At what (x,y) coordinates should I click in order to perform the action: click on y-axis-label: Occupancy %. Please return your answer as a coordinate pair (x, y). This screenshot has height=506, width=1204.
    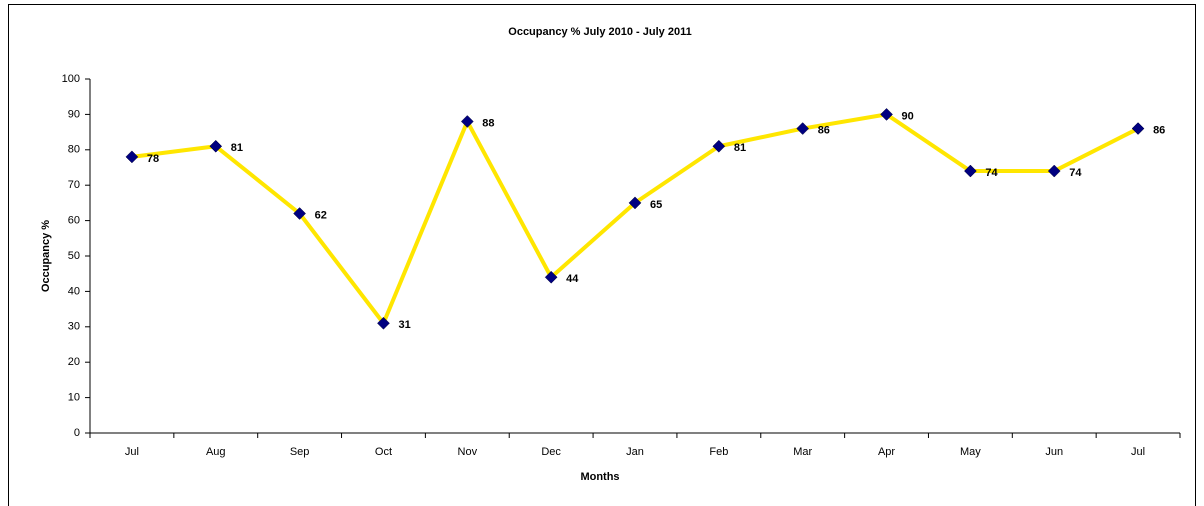
    Looking at the image, I should click on (46, 256).